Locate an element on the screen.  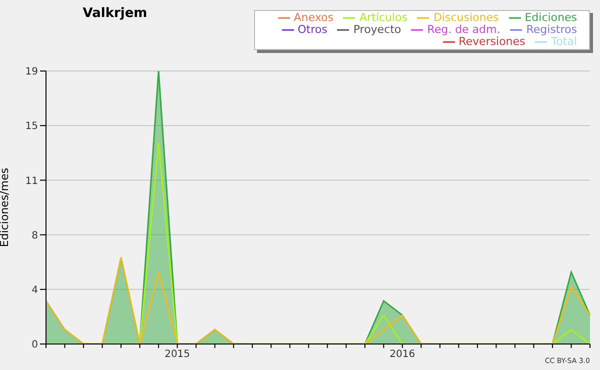
chart-title: Valkrjem is located at coordinates (115, 13).